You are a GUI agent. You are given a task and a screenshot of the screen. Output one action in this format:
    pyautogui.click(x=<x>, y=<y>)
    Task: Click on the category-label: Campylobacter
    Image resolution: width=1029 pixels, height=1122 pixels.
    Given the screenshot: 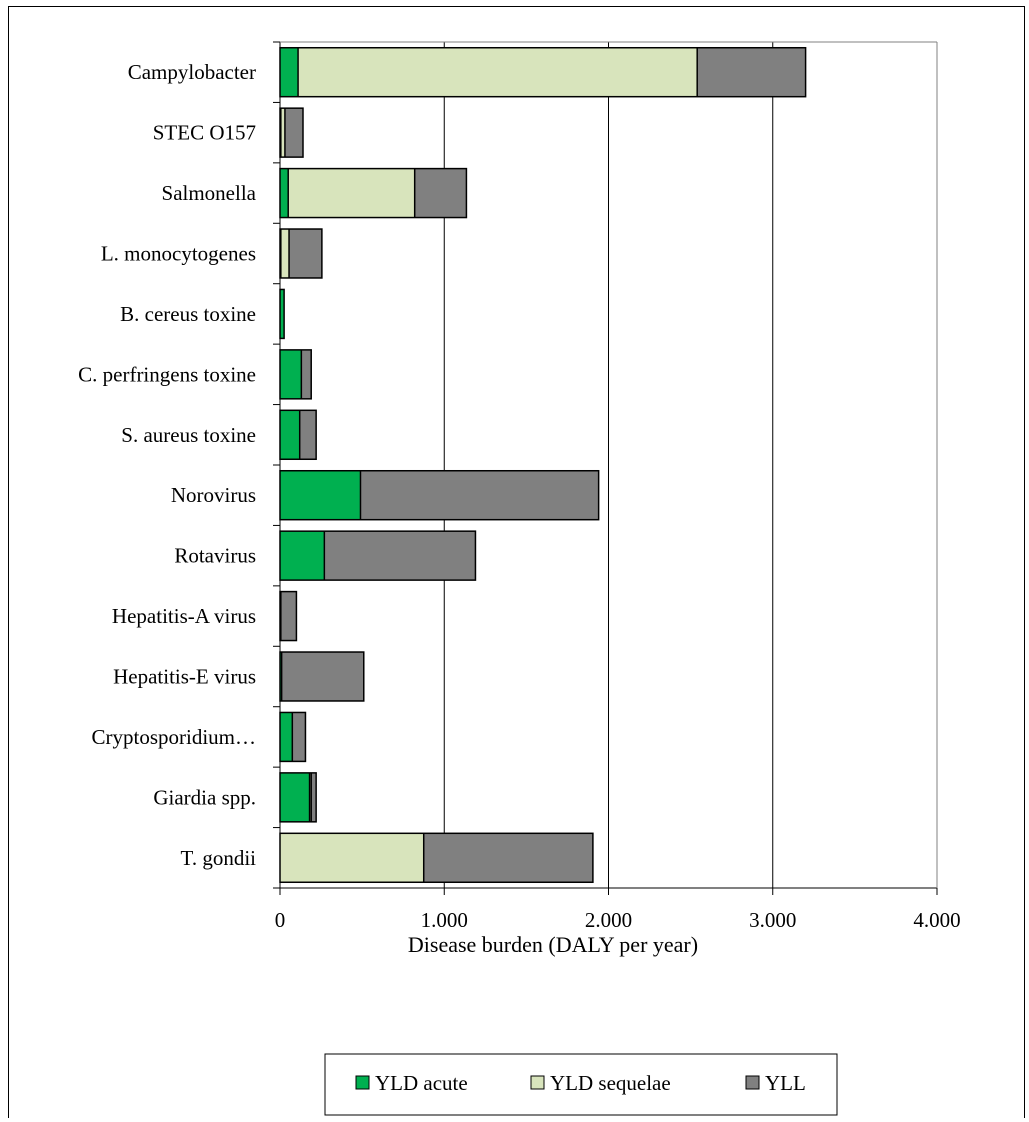 What is the action you would take?
    pyautogui.click(x=192, y=72)
    